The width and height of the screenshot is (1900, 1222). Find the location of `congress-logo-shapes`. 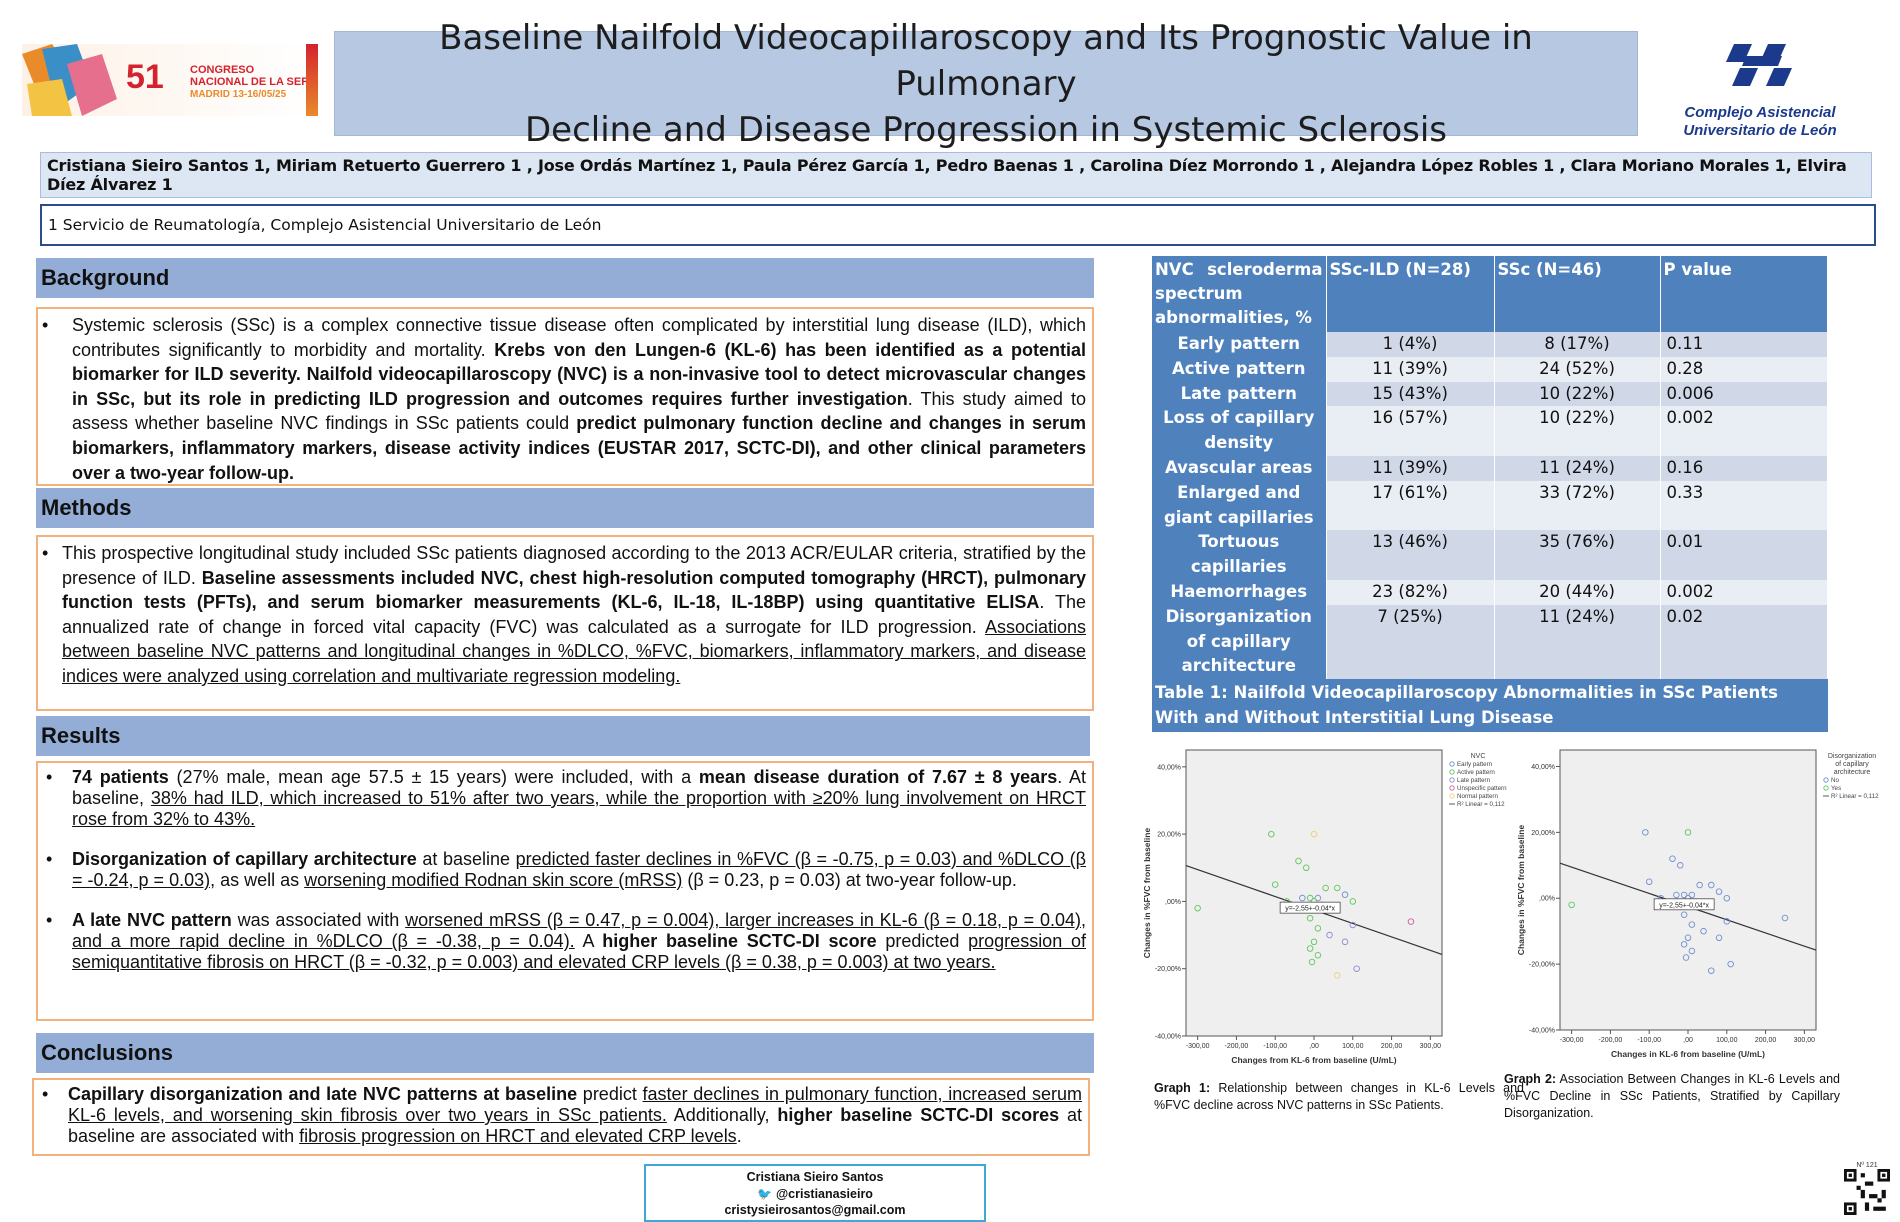

congress-logo-shapes is located at coordinates (69, 80).